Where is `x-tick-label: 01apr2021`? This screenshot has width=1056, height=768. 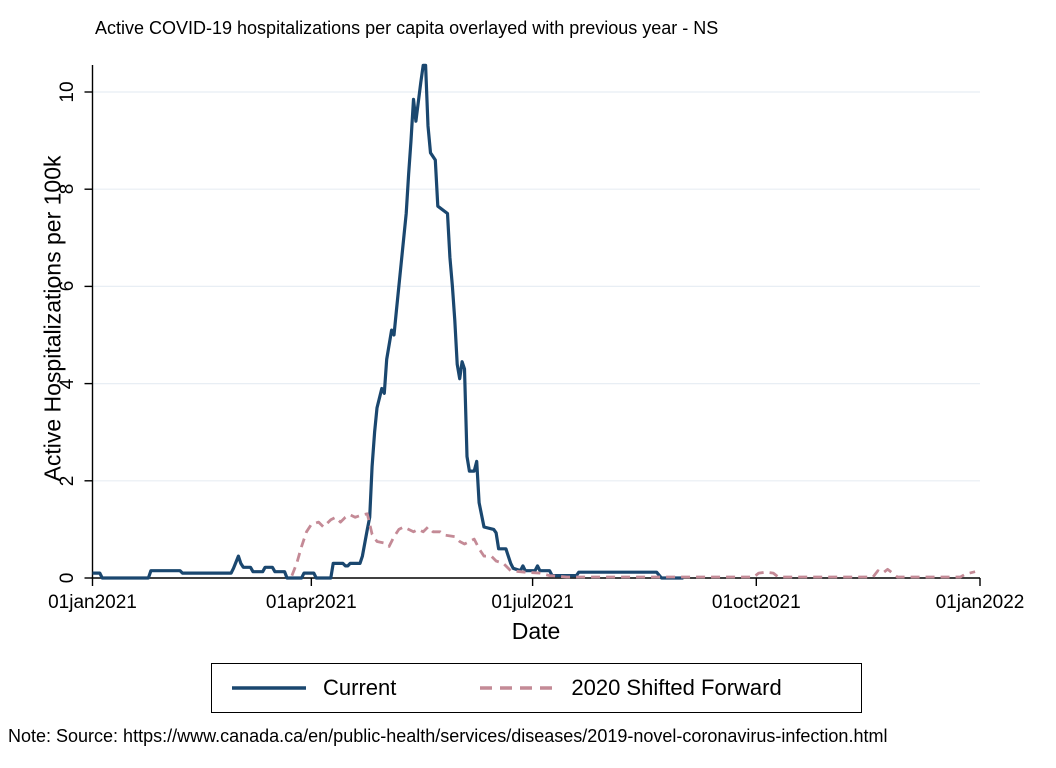
x-tick-label: 01apr2021 is located at coordinates (311, 602).